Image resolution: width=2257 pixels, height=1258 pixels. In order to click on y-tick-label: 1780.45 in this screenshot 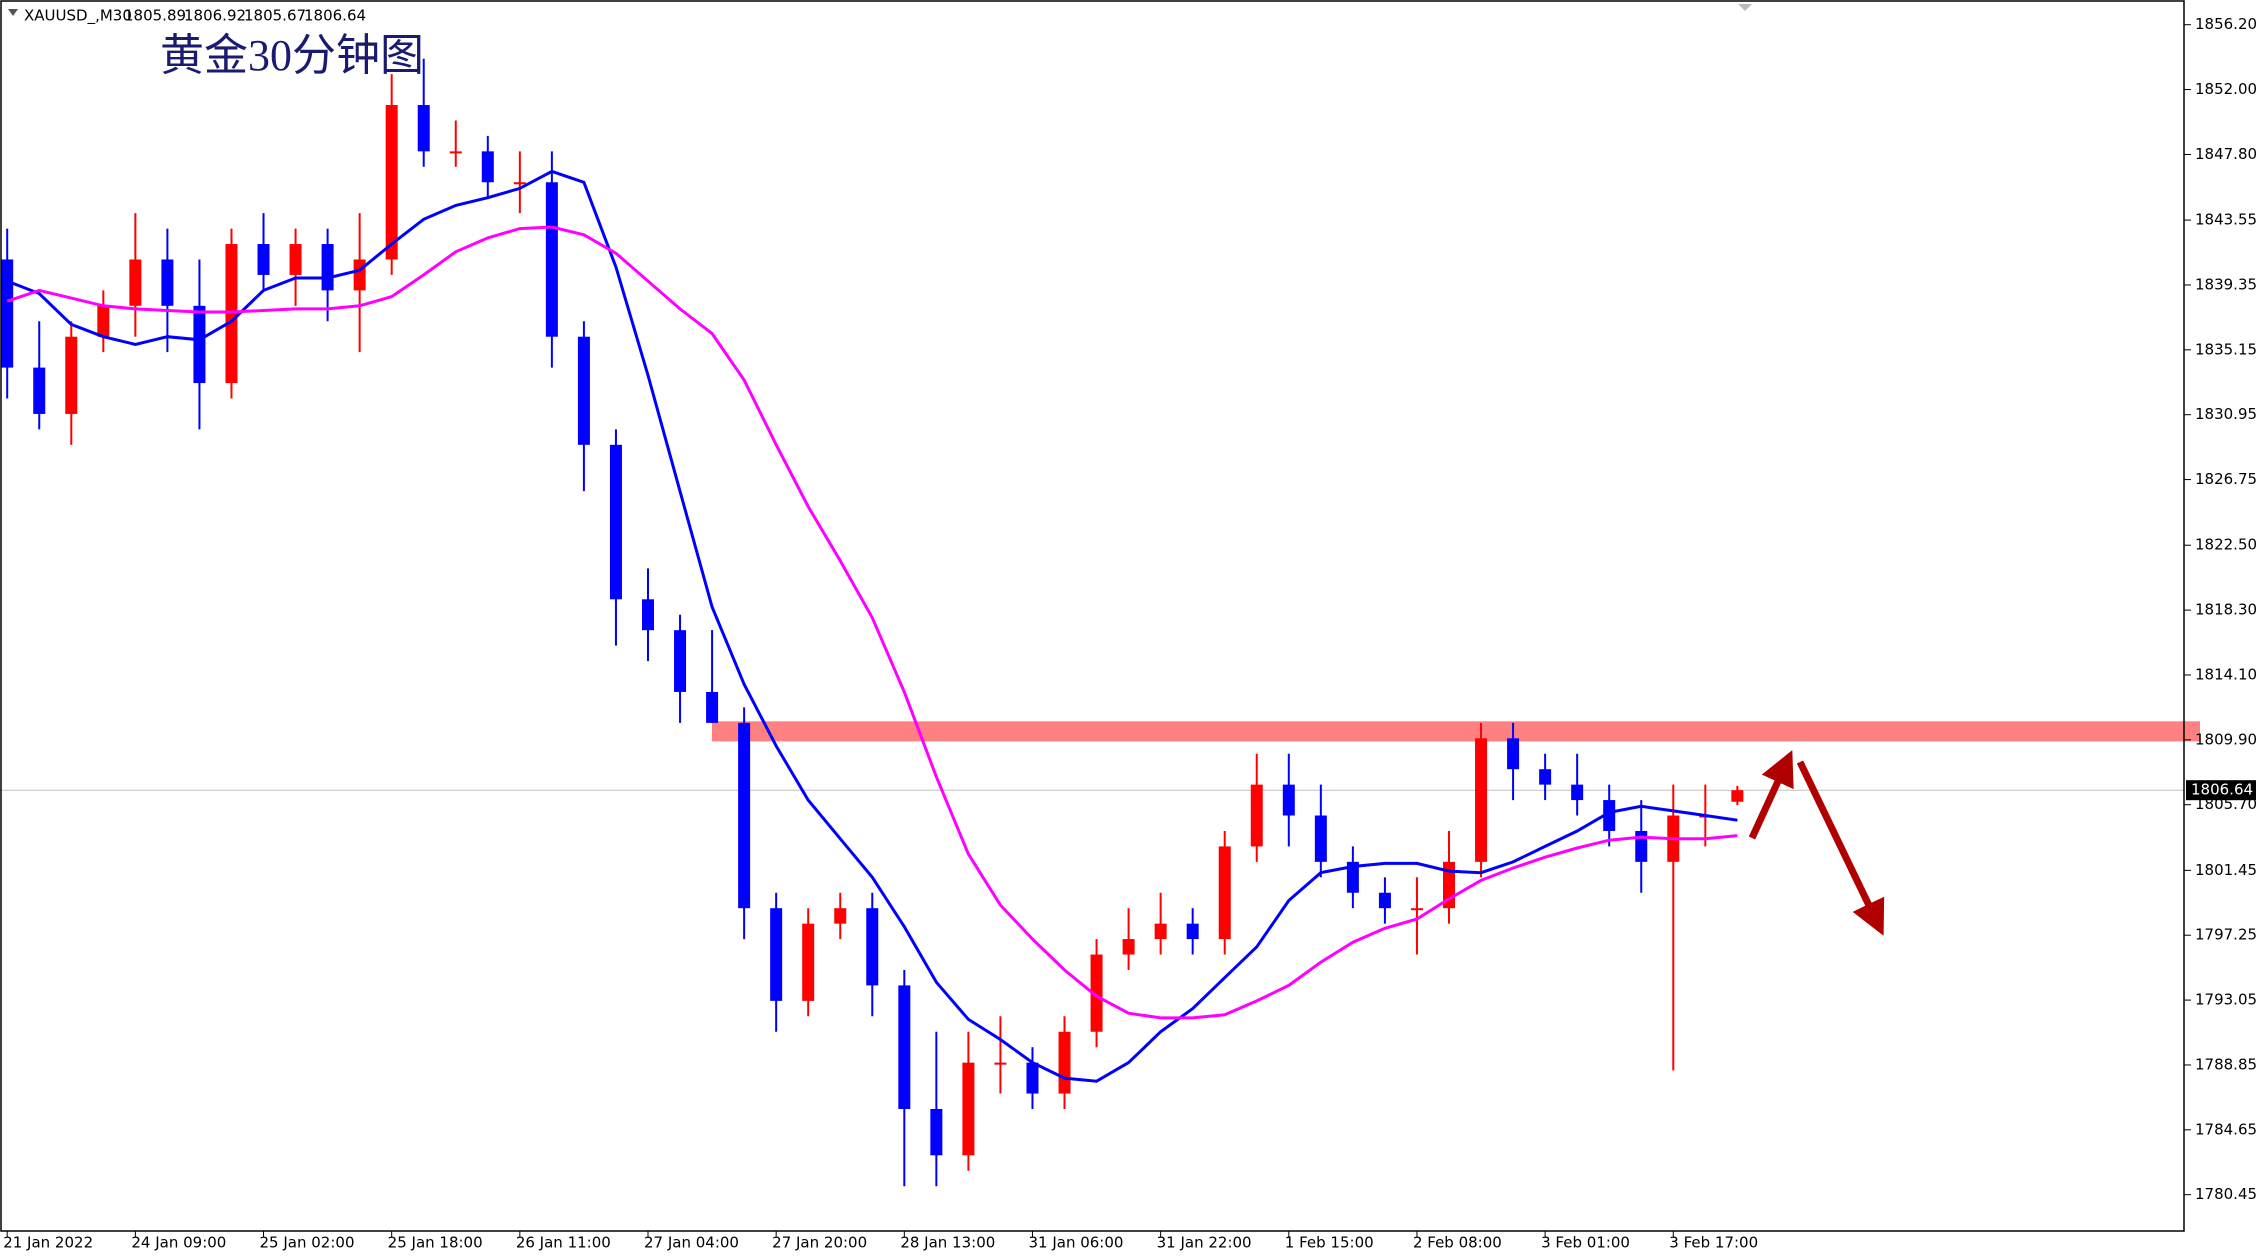, I will do `click(2226, 1194)`.